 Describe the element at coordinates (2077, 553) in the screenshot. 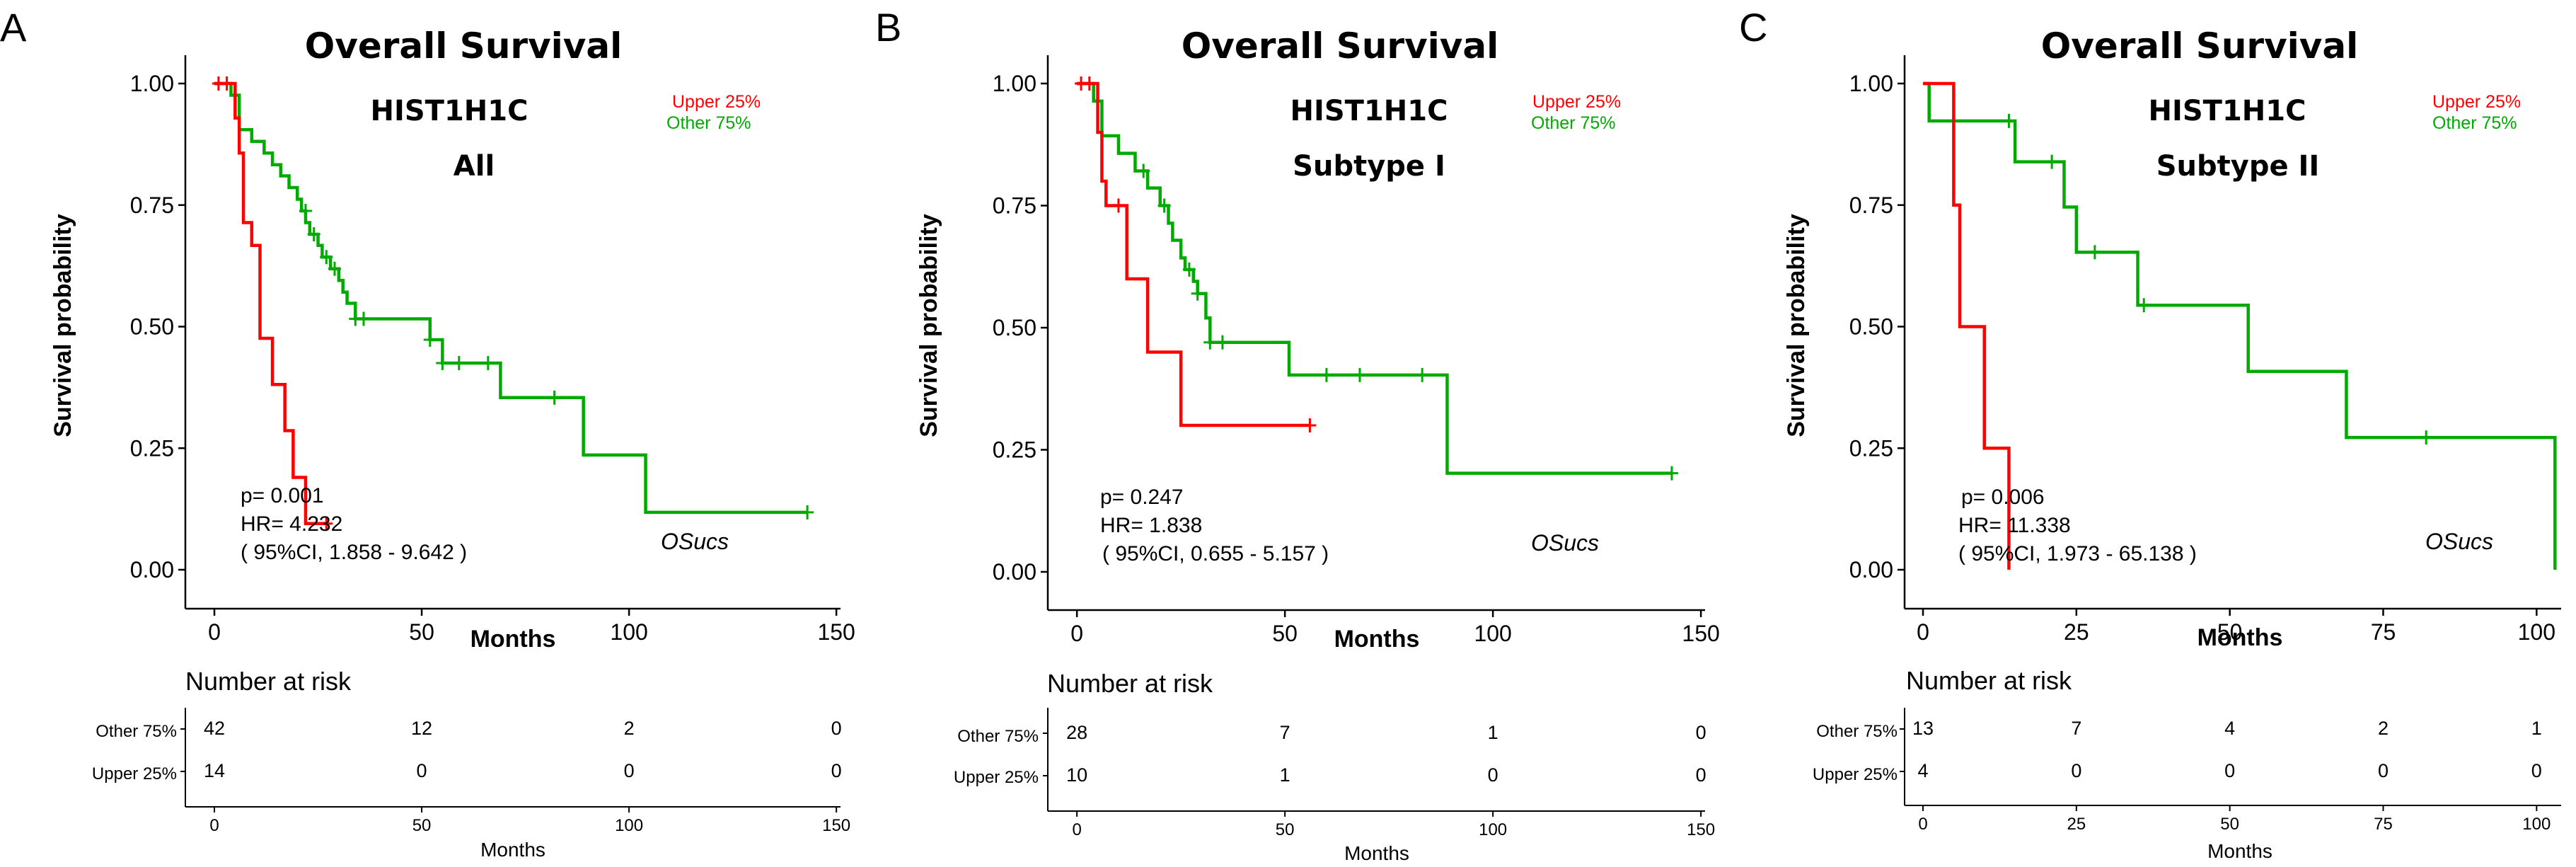

I see `confidence-interval: ( 95%CI, 1.973 - 65.138 )` at that location.